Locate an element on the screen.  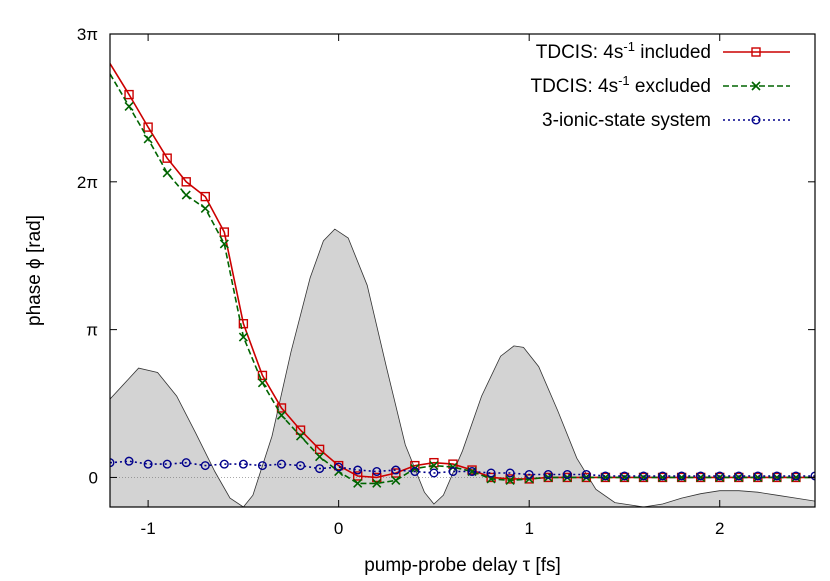
y-tick-label-0: 0 is located at coordinates (93, 477).